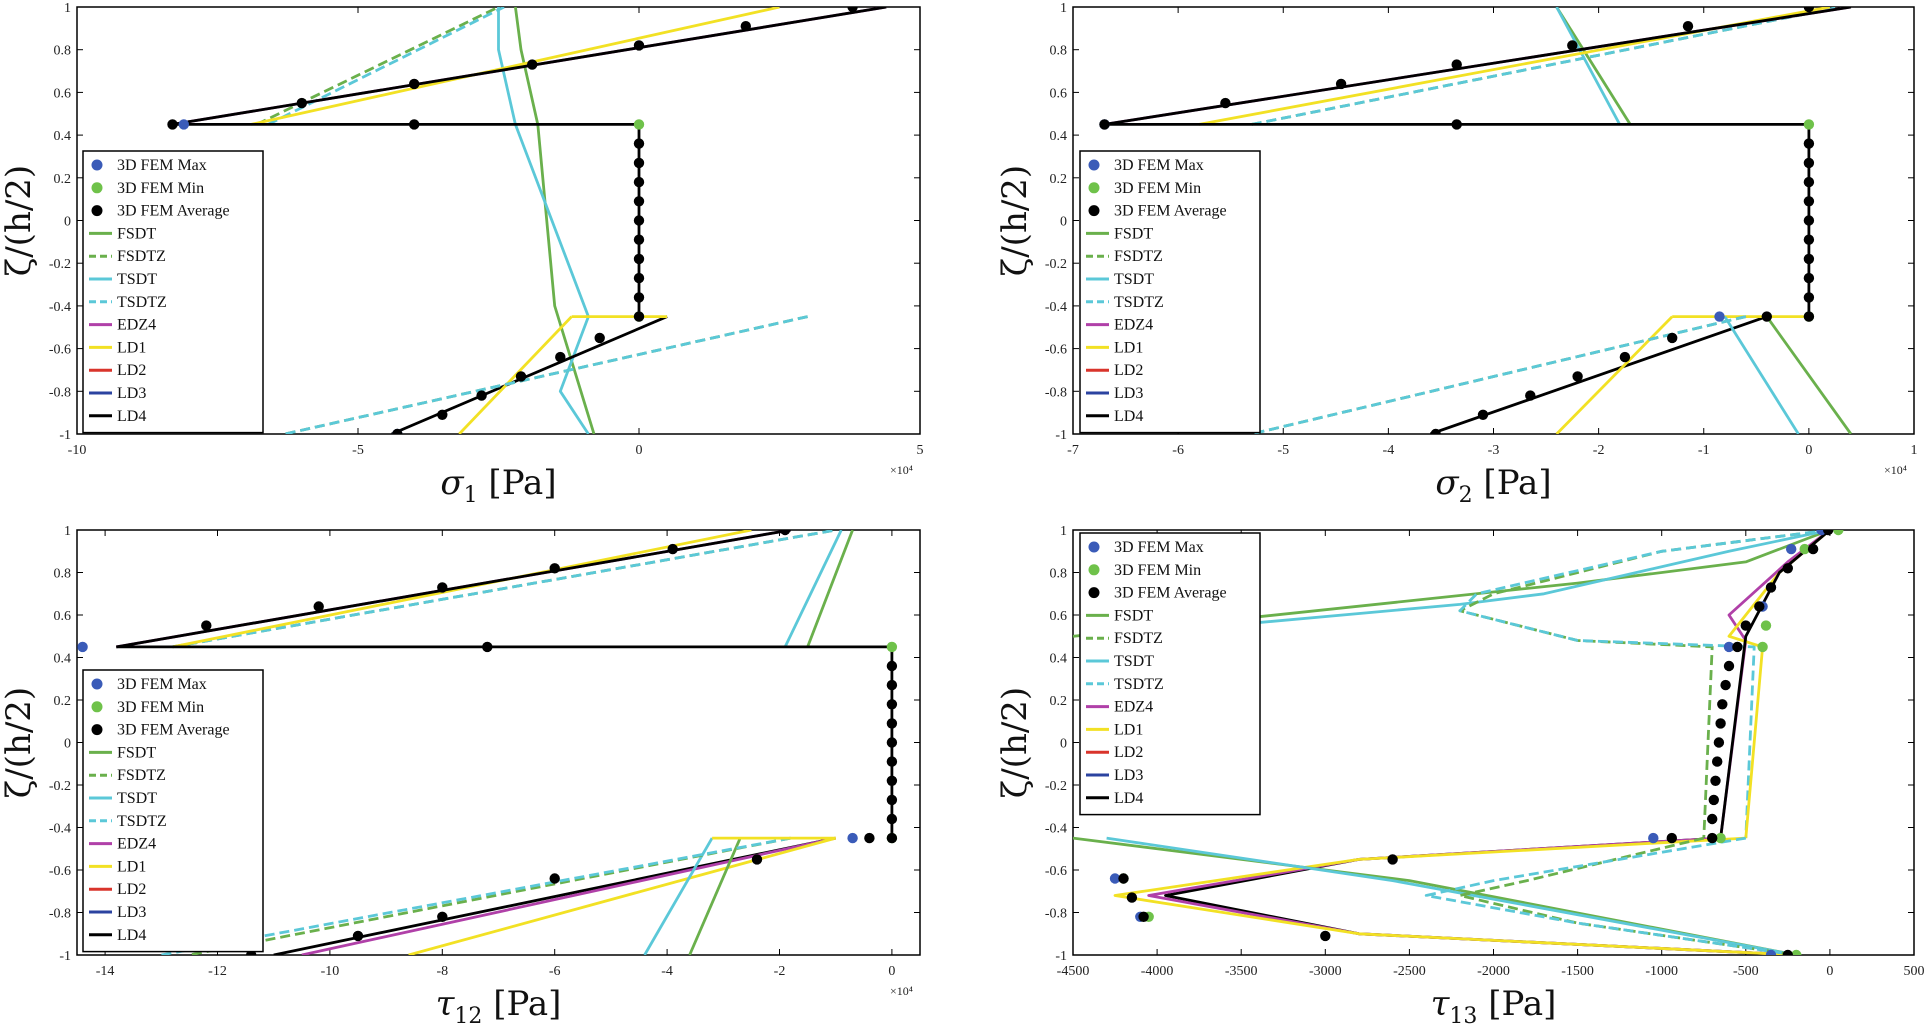 The image size is (1927, 1027). What do you see at coordinates (60, 871) in the screenshot?
I see `y-tick-label: -0.6` at bounding box center [60, 871].